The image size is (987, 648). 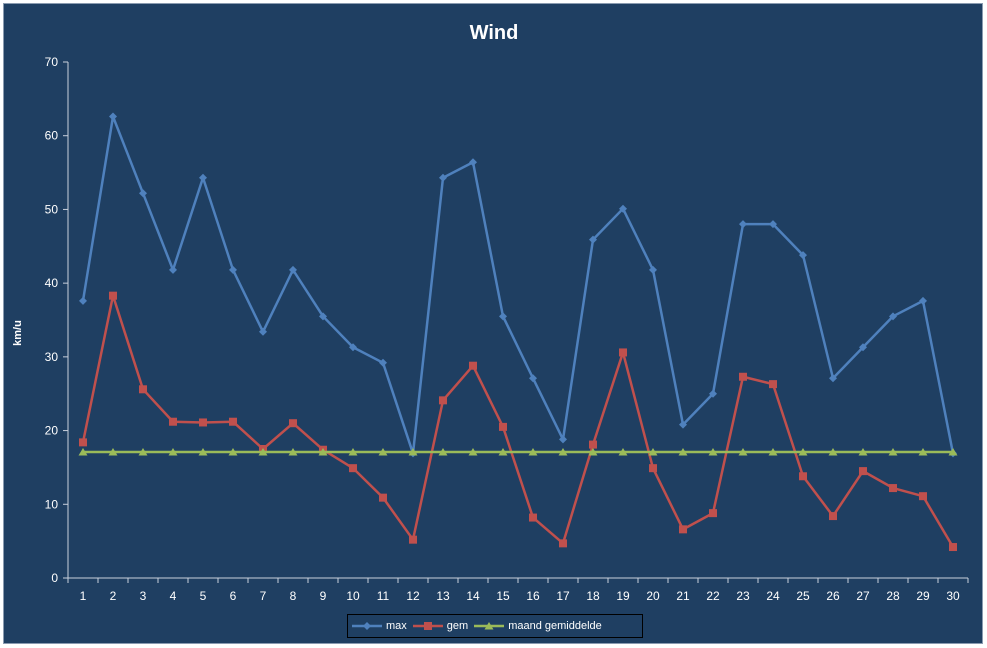 What do you see at coordinates (353, 596) in the screenshot?
I see `x-tick-label: 10` at bounding box center [353, 596].